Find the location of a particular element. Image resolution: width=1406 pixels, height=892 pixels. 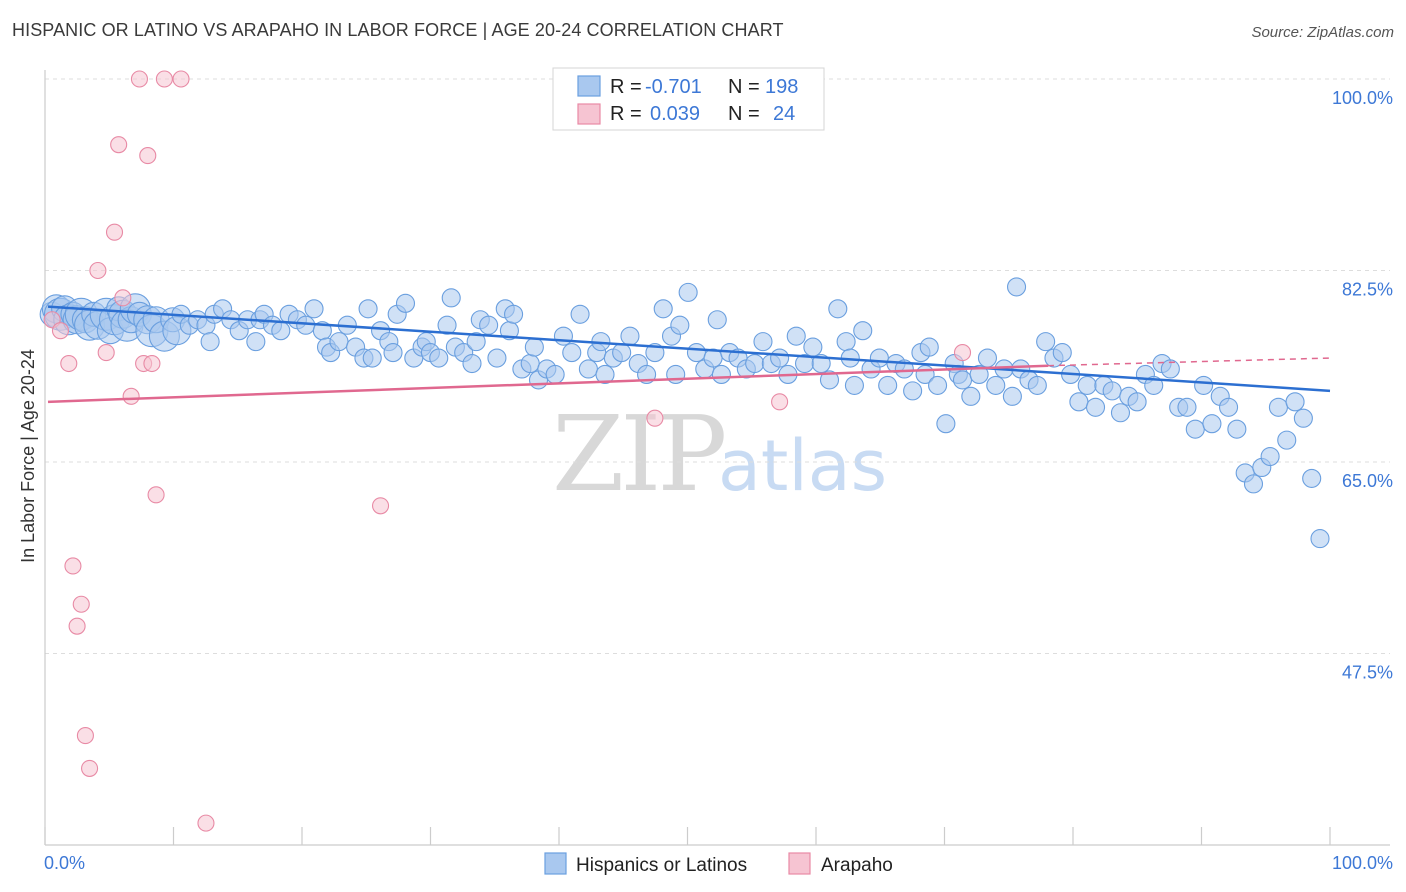

legend-swatch-pink is located at coordinates (589, 114).